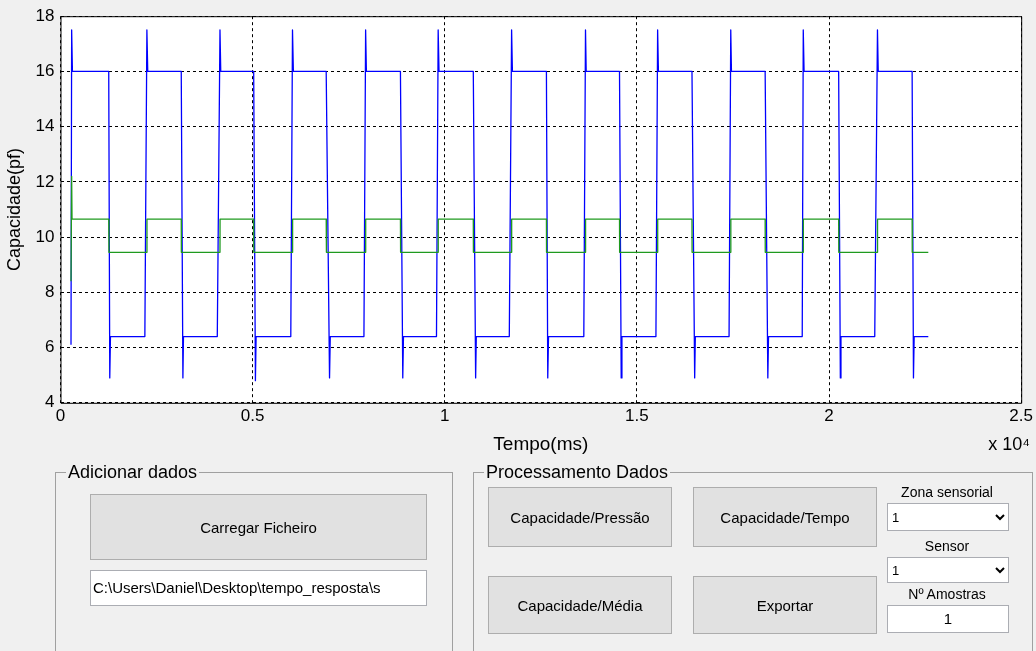 The image size is (1036, 651). I want to click on y-axis-title: Capacidade(pf), so click(13, 209).